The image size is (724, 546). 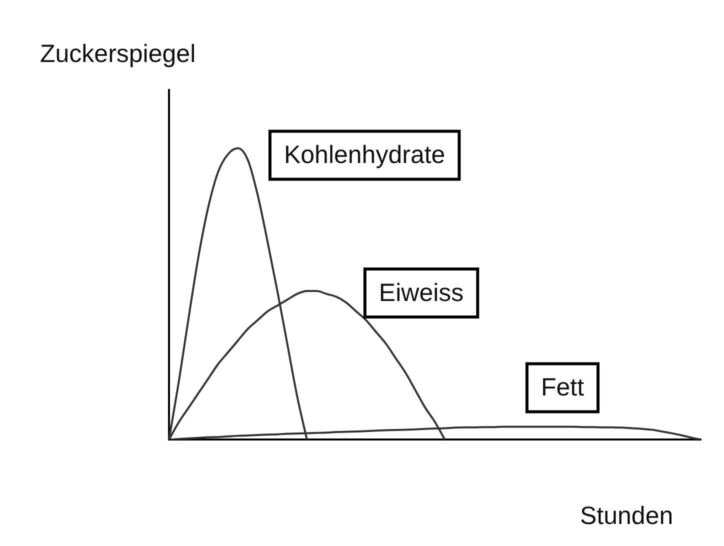 What do you see at coordinates (627, 516) in the screenshot?
I see `x-axis-title: Stunden` at bounding box center [627, 516].